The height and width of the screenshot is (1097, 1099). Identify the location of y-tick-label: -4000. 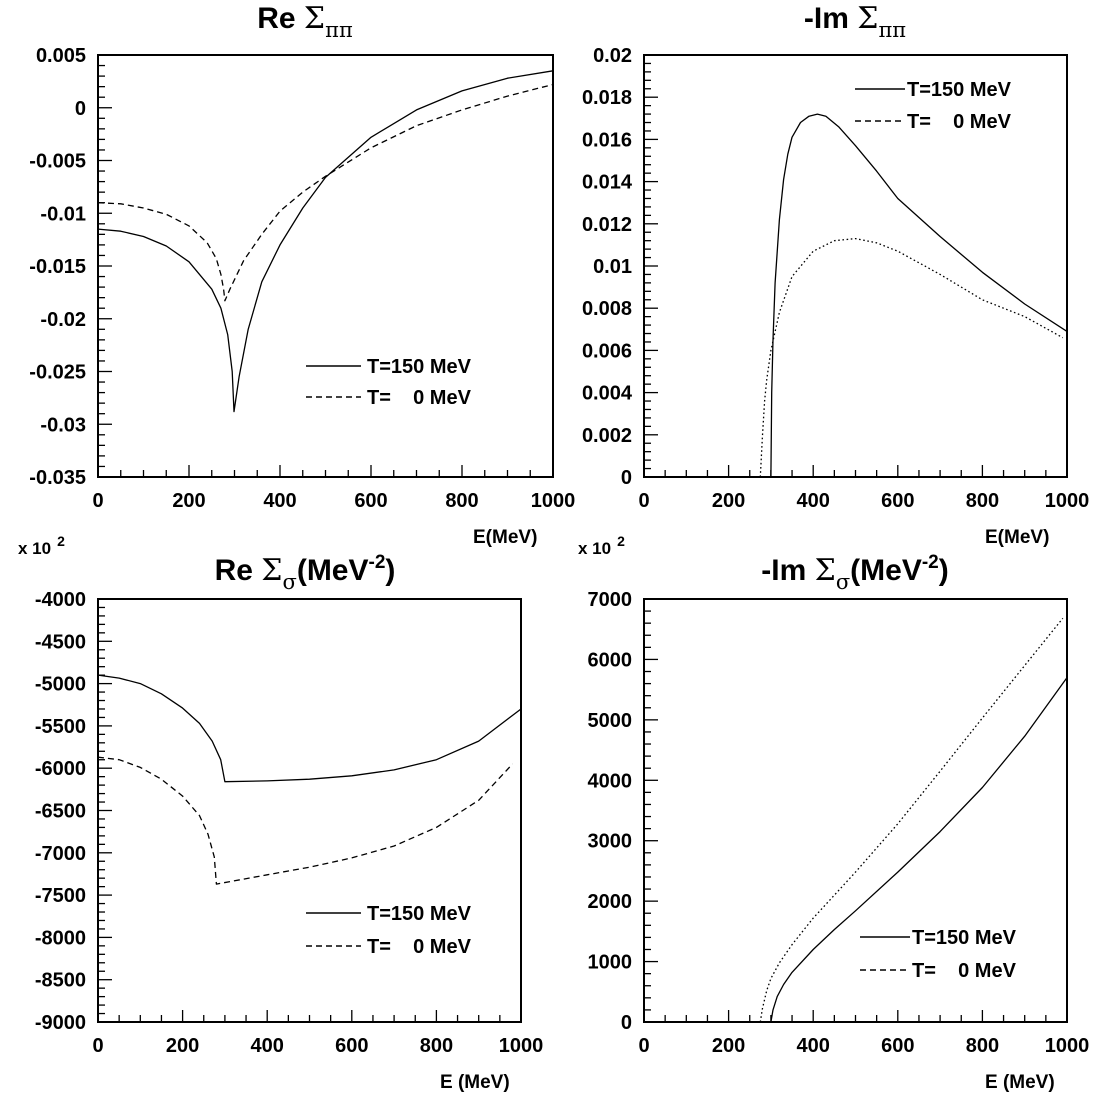
(60, 600).